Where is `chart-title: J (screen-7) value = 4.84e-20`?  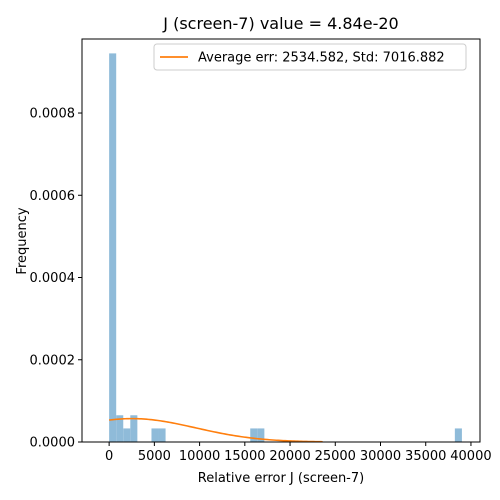
chart-title: J (screen-7) value = 4.84e-20 is located at coordinates (280, 23).